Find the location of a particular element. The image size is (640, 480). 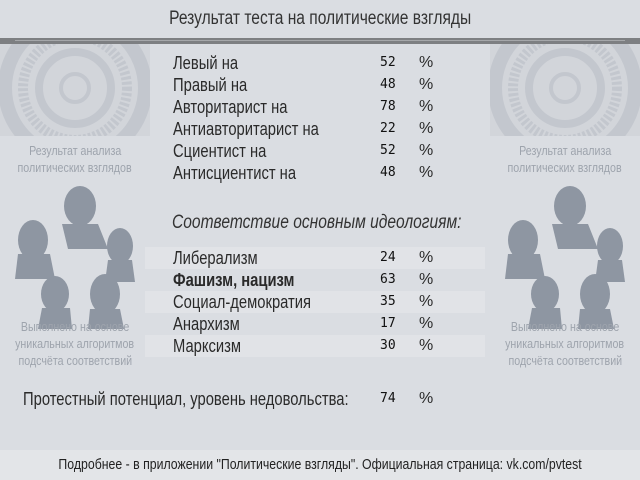

ideology-label: Марксизм is located at coordinates (207, 346).